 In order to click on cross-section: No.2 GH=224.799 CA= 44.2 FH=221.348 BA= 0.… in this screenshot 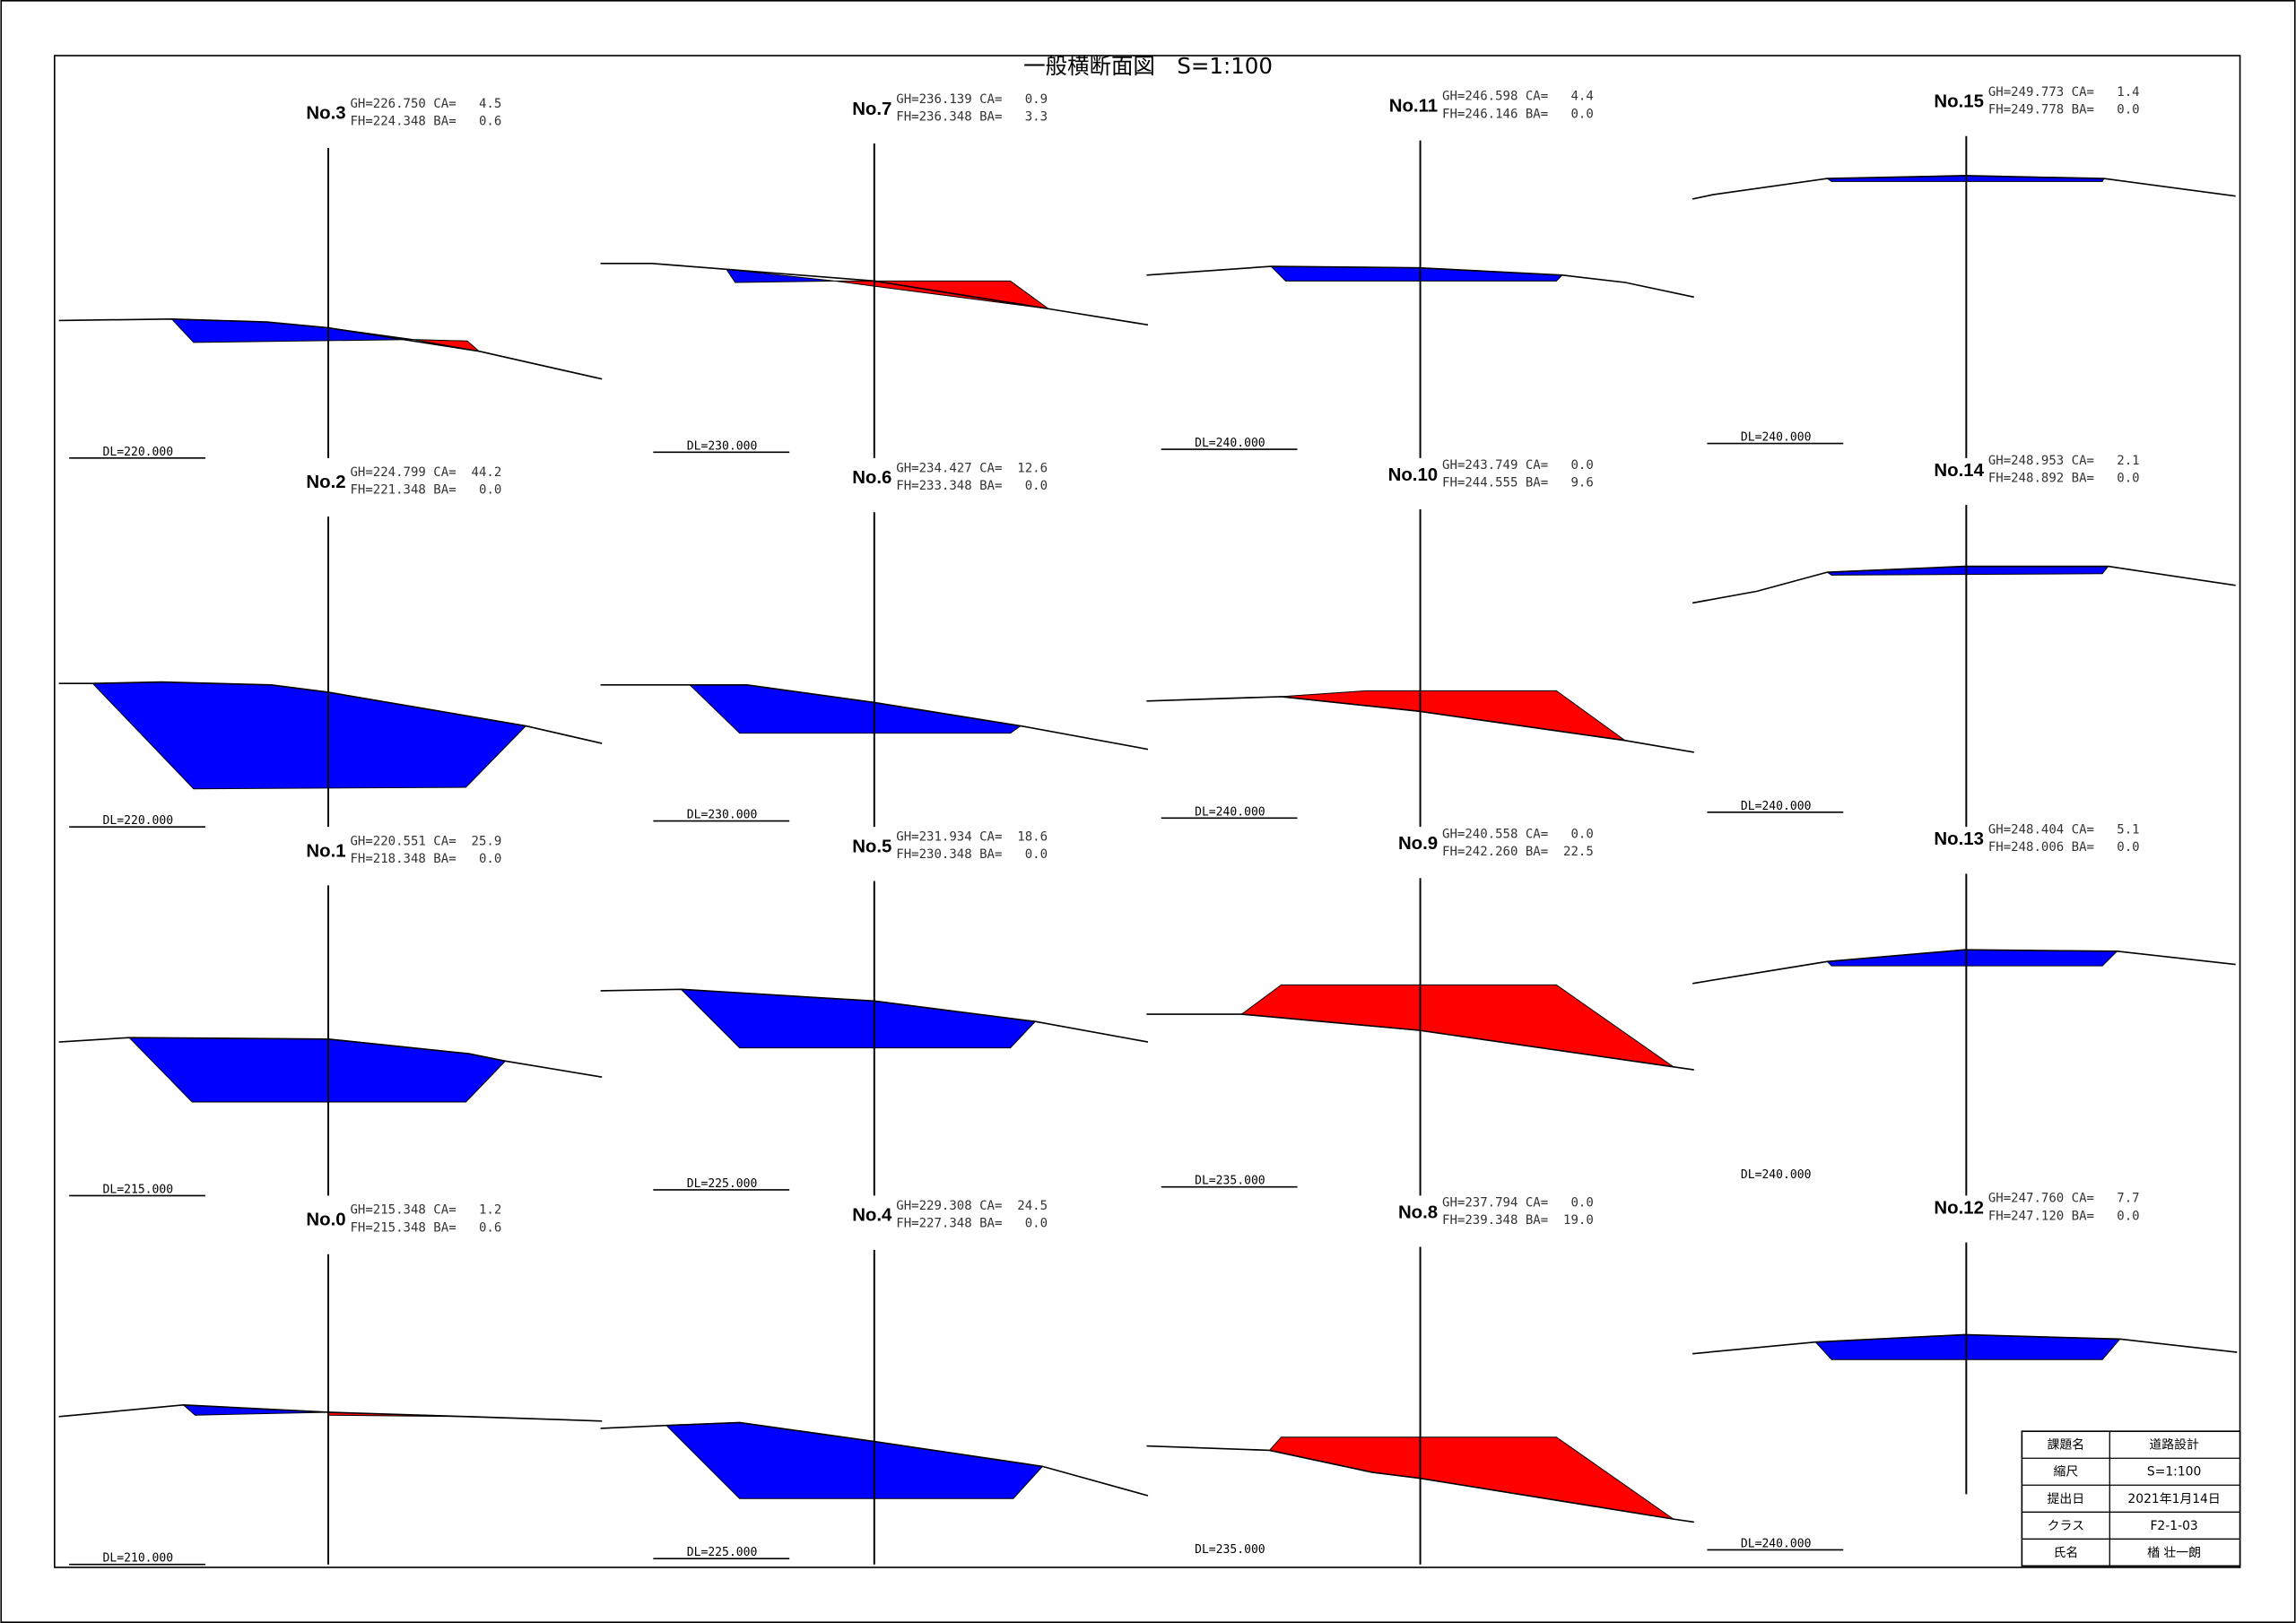, I will do `click(330, 646)`.